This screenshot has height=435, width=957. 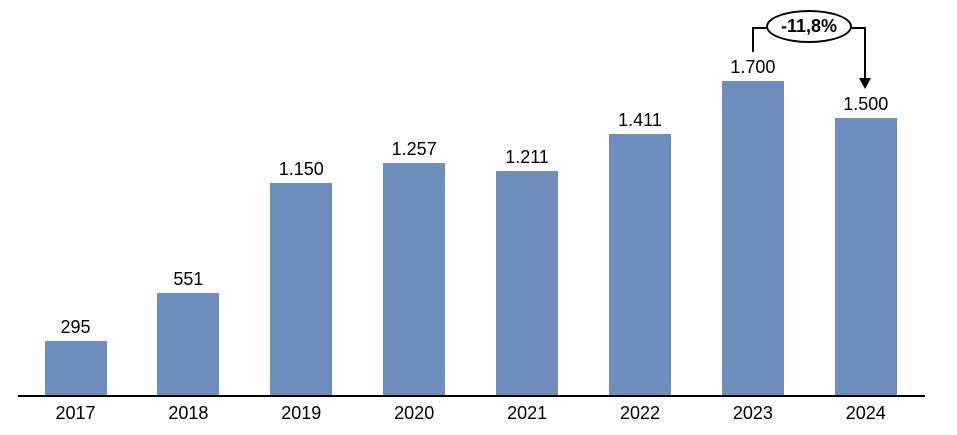 I want to click on x-axis-label: 2017, so click(x=75, y=413).